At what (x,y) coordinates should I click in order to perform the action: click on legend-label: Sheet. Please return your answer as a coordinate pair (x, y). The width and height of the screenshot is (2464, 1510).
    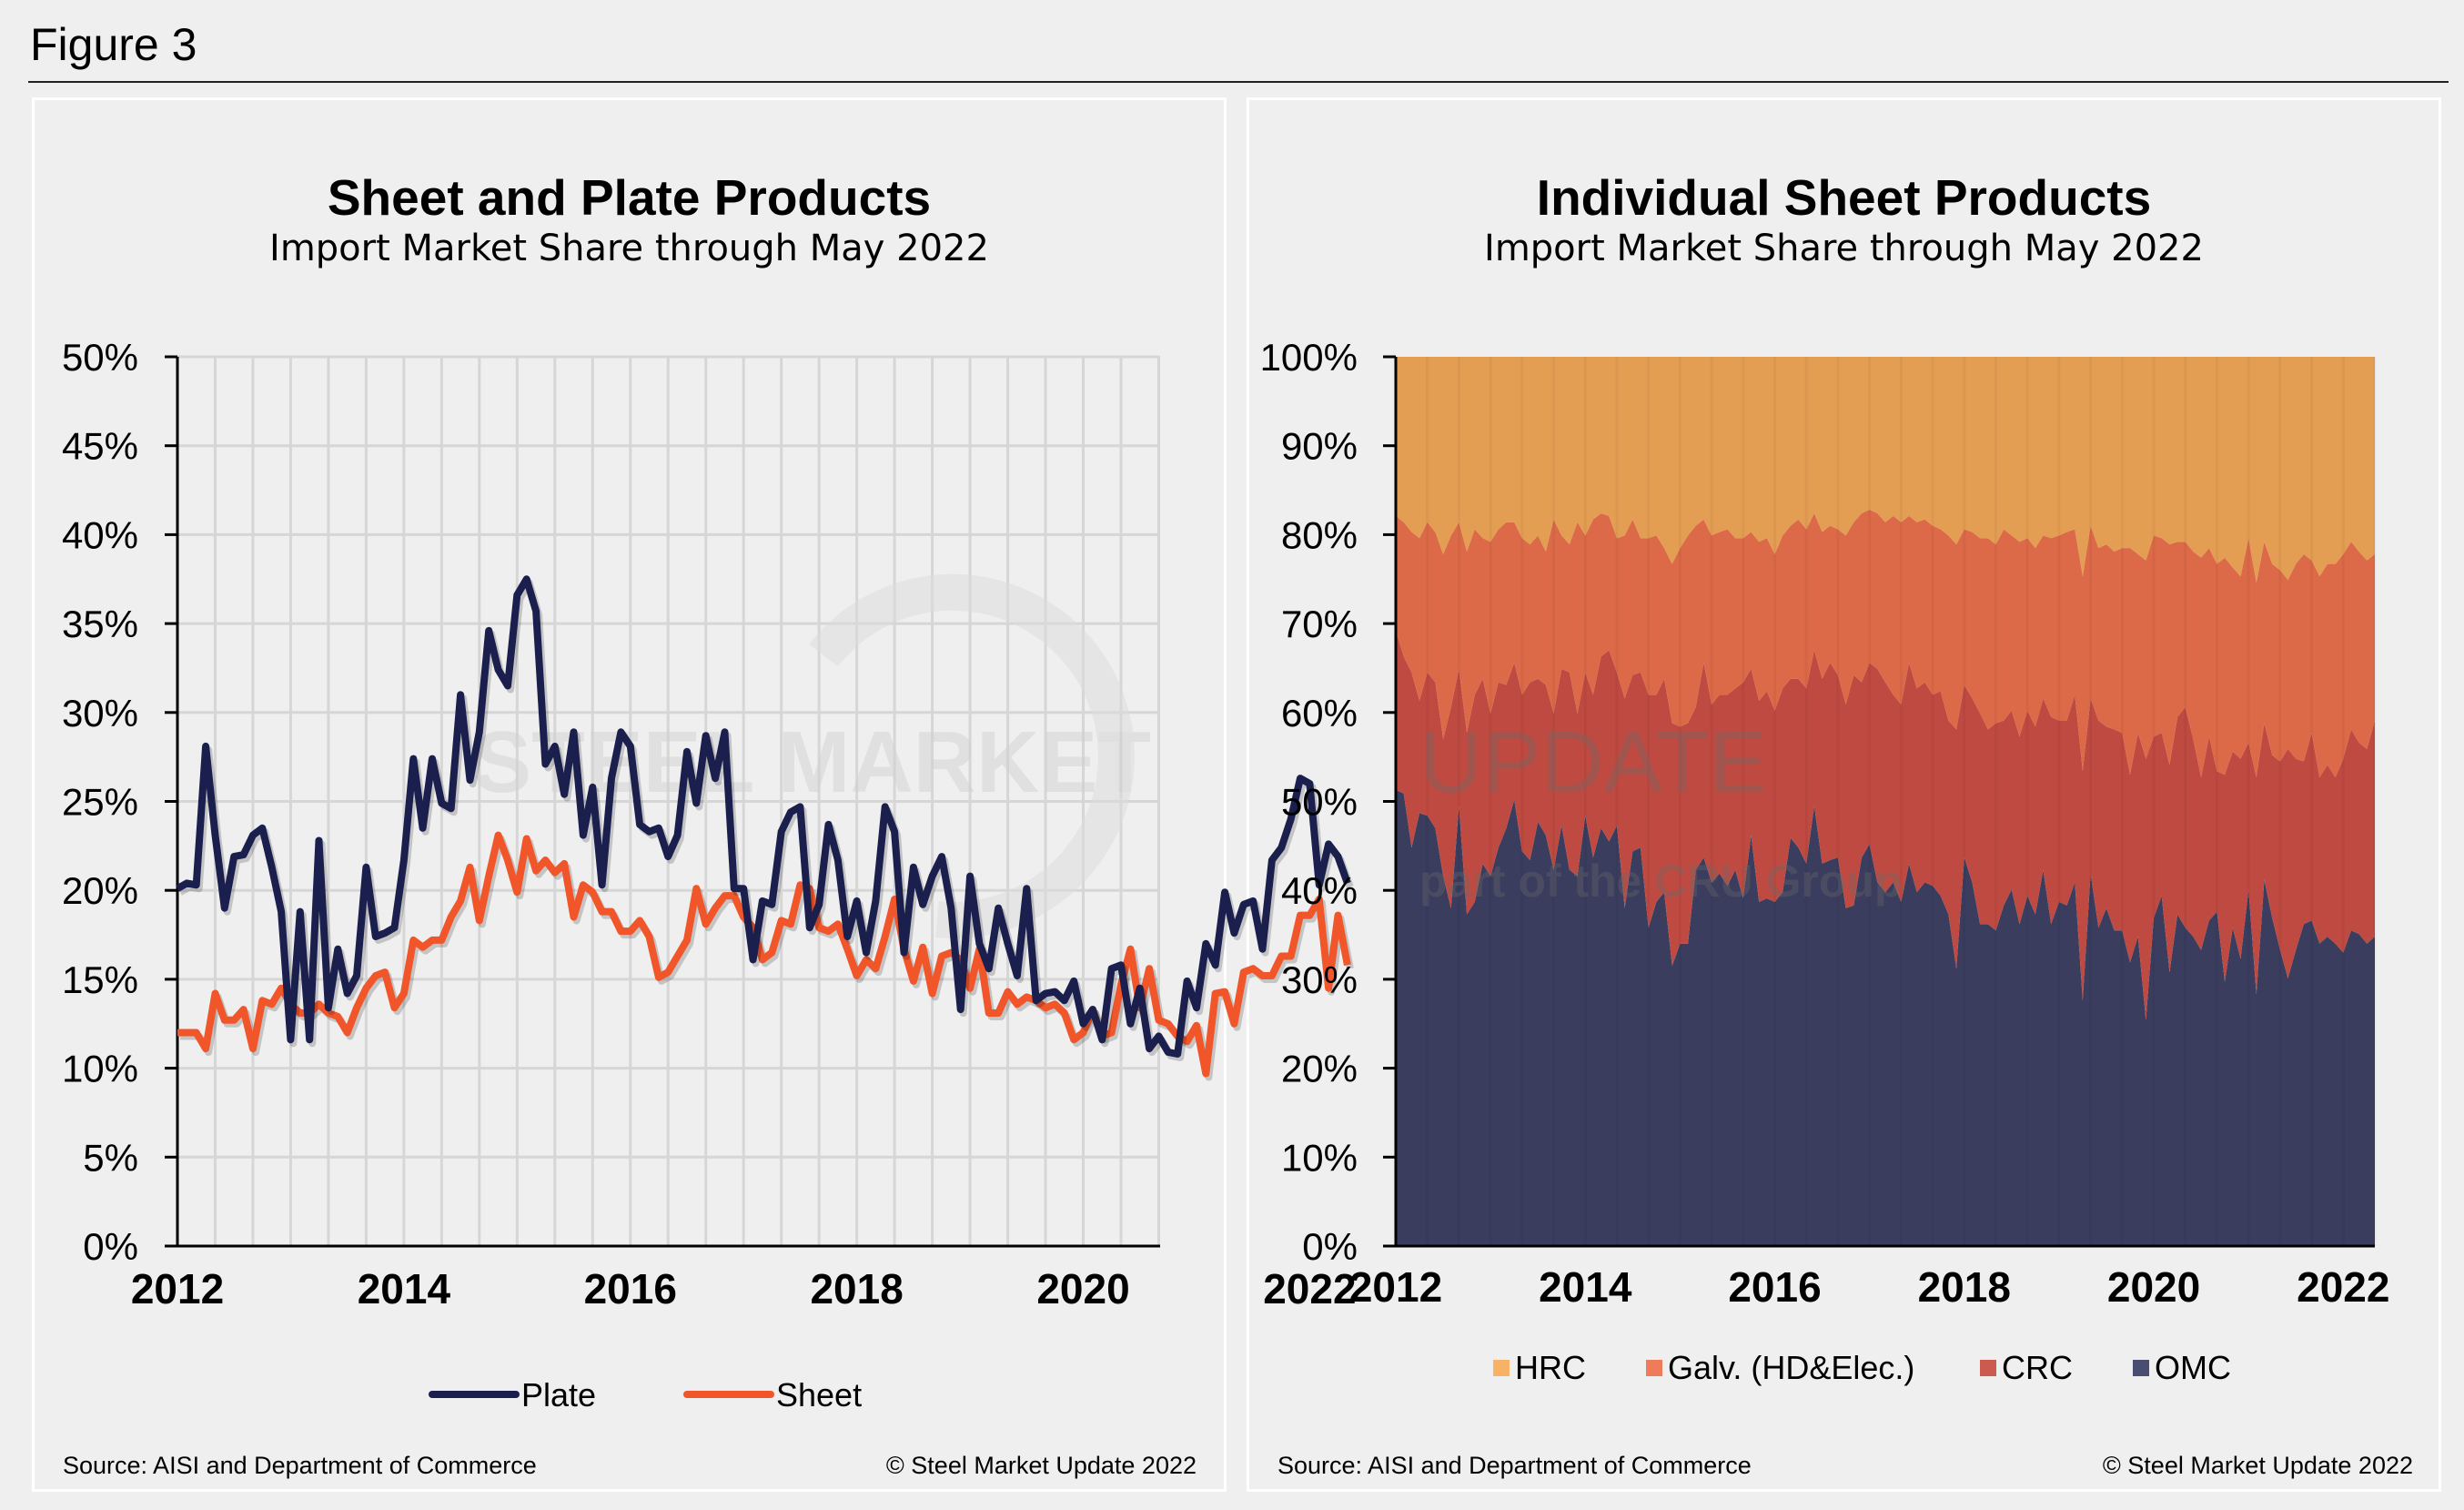
    Looking at the image, I should click on (819, 1395).